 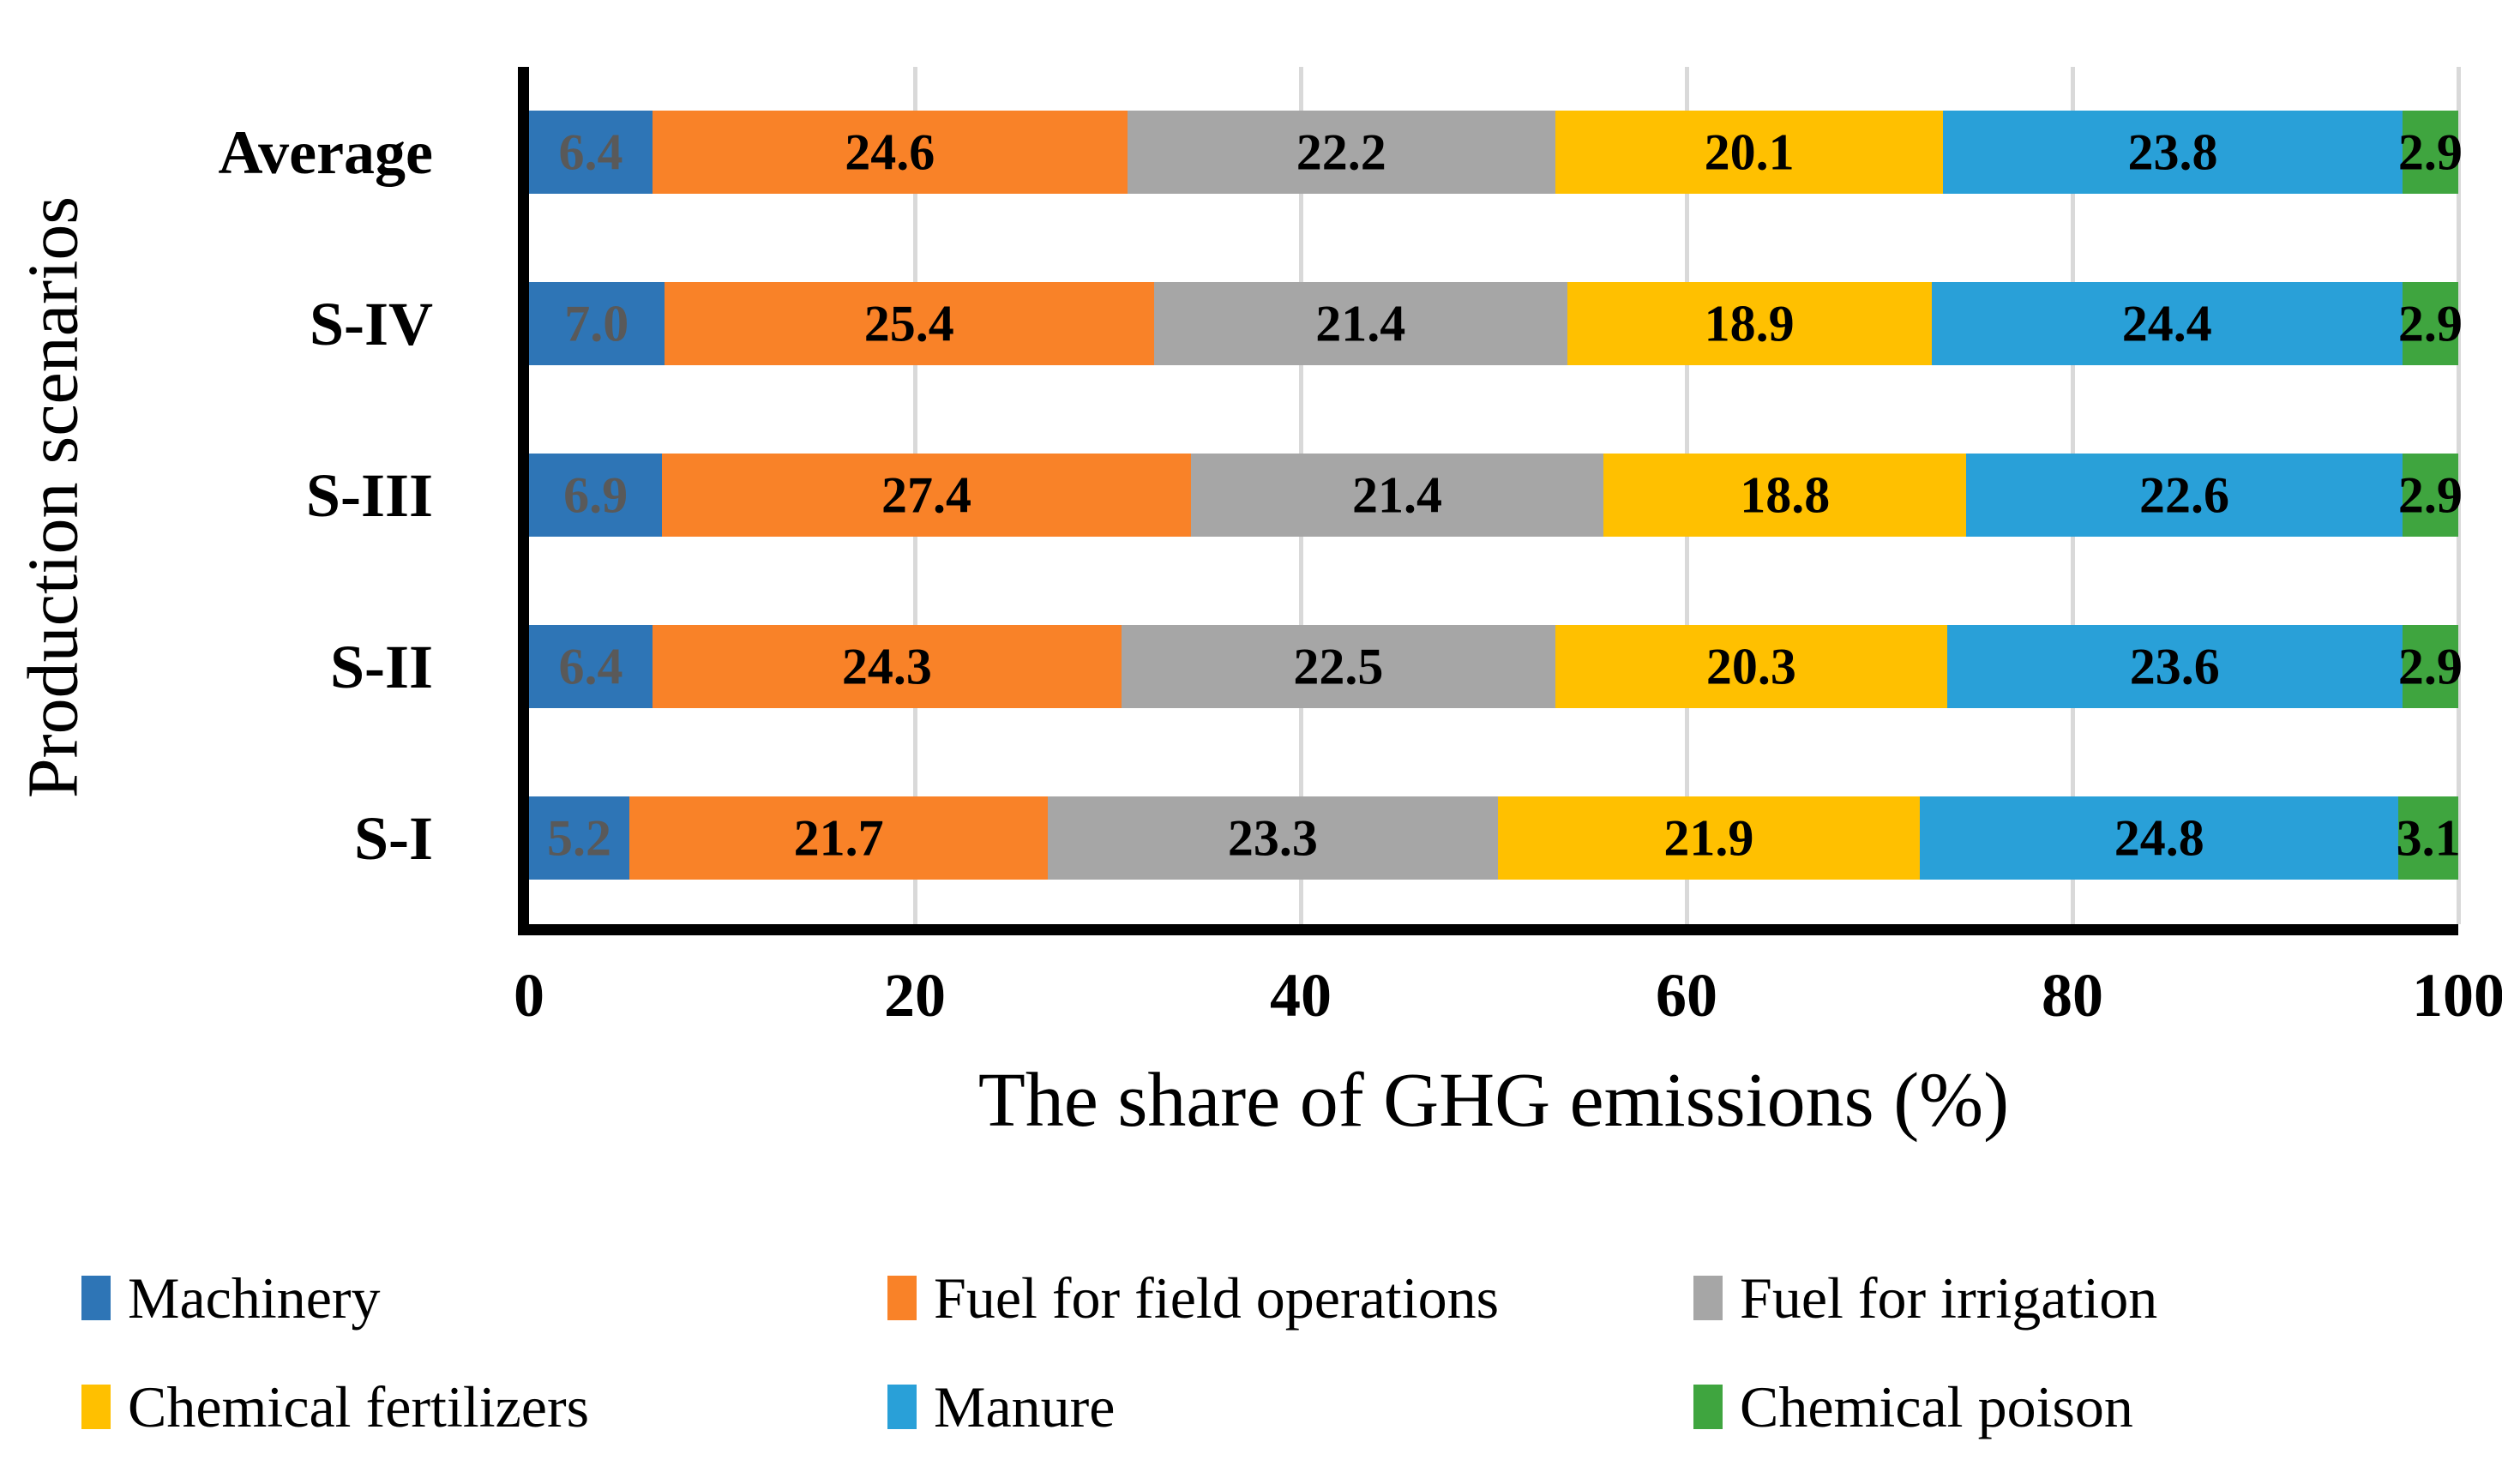 I want to click on segment-manure: 24.8, so click(x=2159, y=838).